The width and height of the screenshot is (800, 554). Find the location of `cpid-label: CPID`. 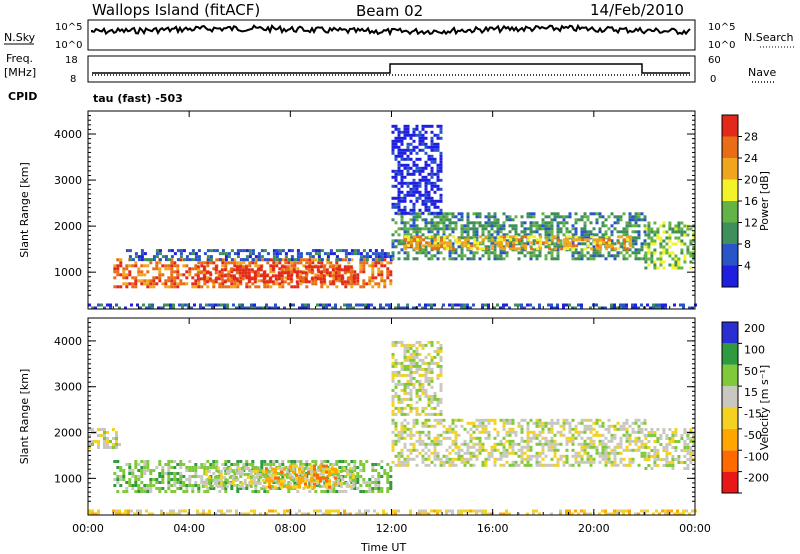

cpid-label: CPID is located at coordinates (22, 96).